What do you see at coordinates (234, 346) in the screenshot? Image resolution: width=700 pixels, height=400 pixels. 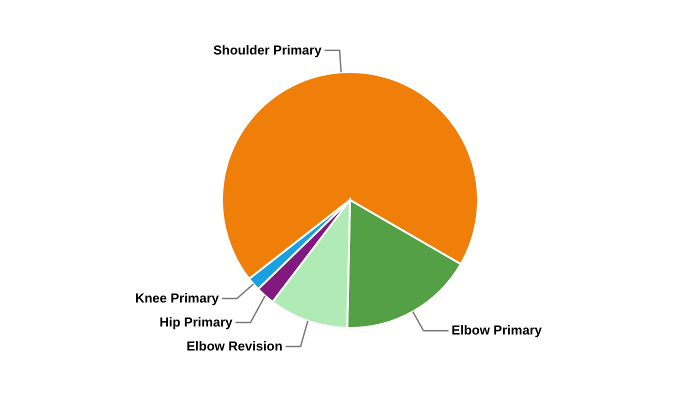 I see `slice-label: Elbow Revision` at bounding box center [234, 346].